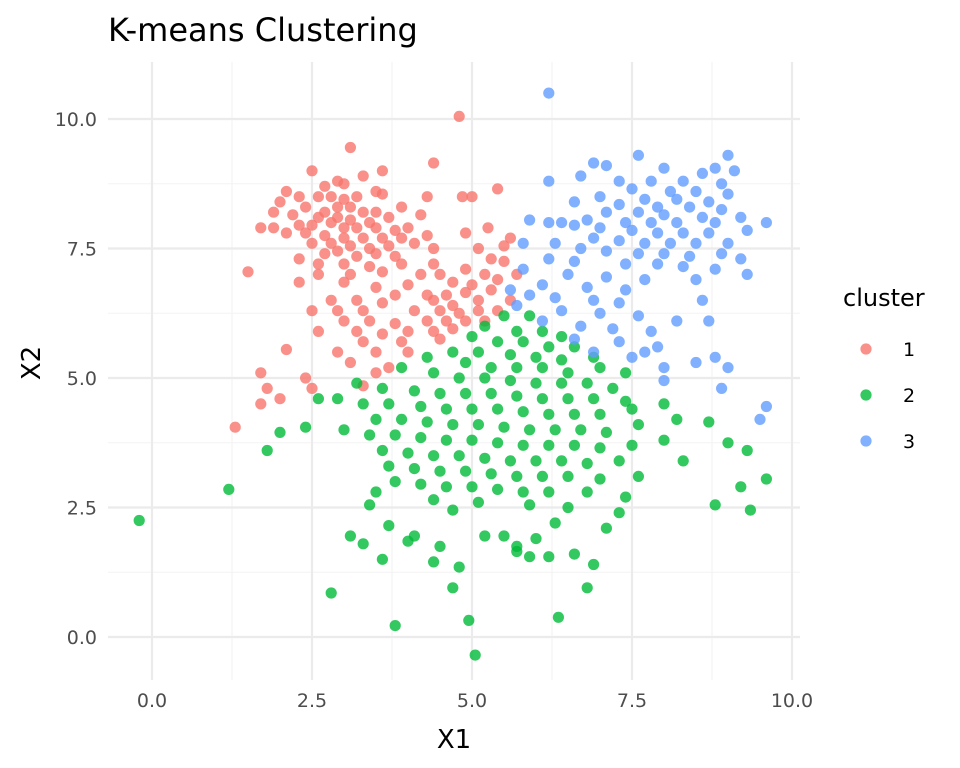  Describe the element at coordinates (82, 250) in the screenshot. I see `y-tick-label: 7.5` at that location.